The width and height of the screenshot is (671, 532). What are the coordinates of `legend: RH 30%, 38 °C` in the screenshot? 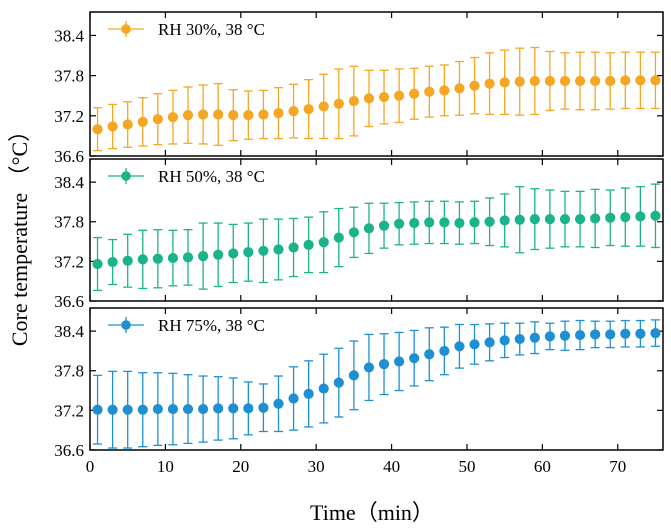 It's located at (186, 29).